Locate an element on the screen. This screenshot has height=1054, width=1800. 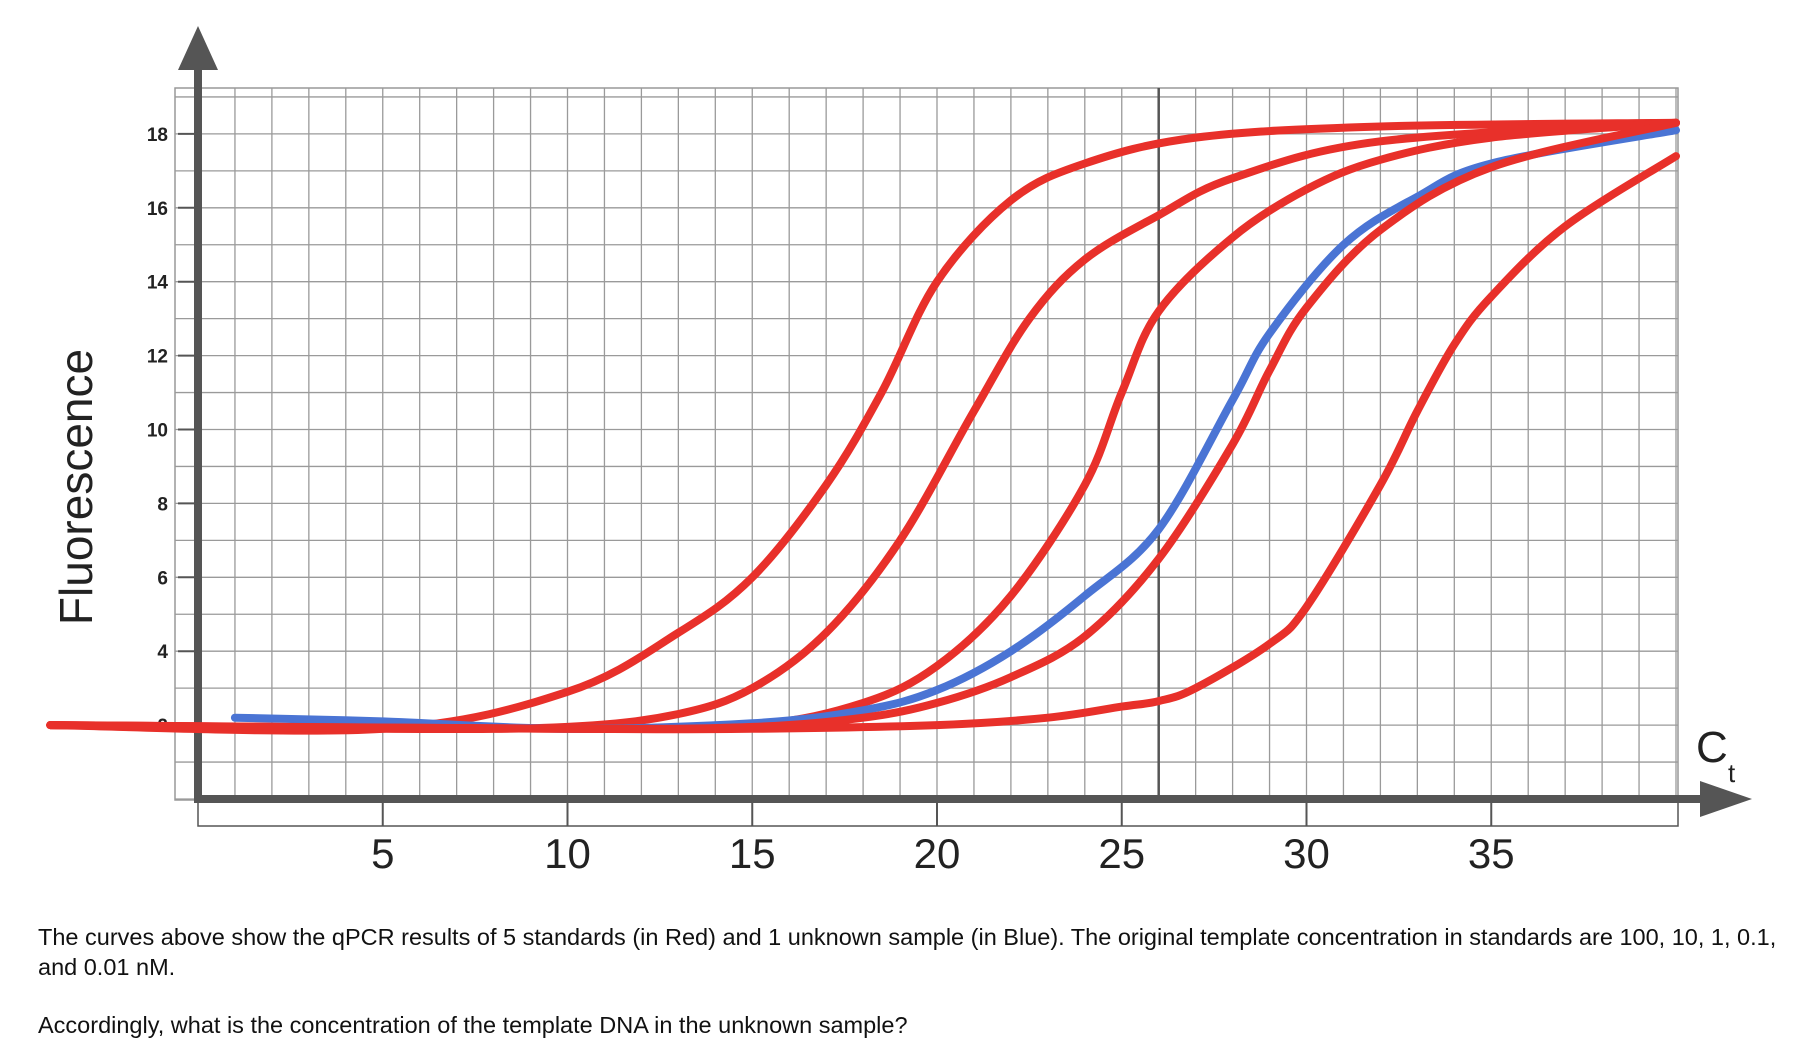
y-tick-label: 10 is located at coordinates (157, 431).